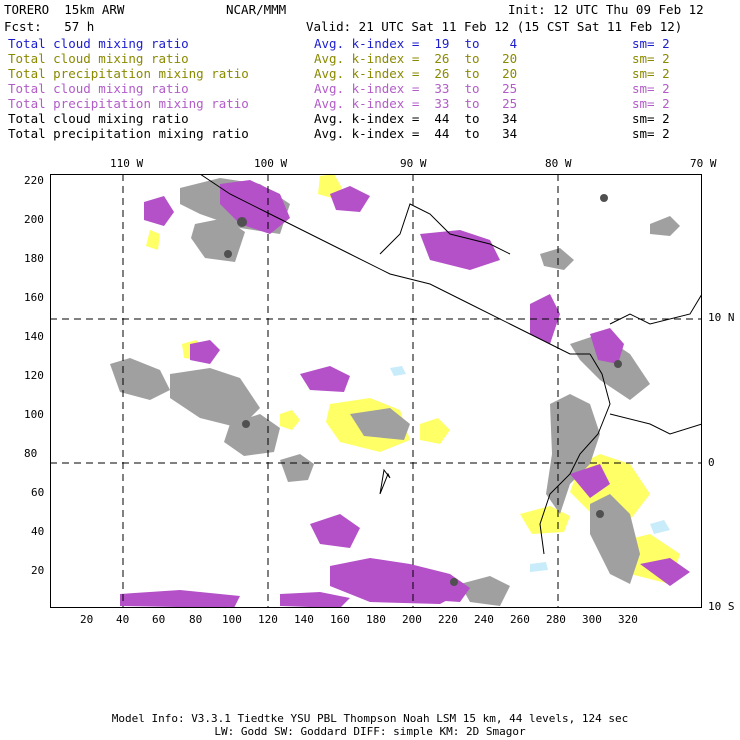  What do you see at coordinates (87, 619) in the screenshot?
I see `grid-x-label: 20` at bounding box center [87, 619].